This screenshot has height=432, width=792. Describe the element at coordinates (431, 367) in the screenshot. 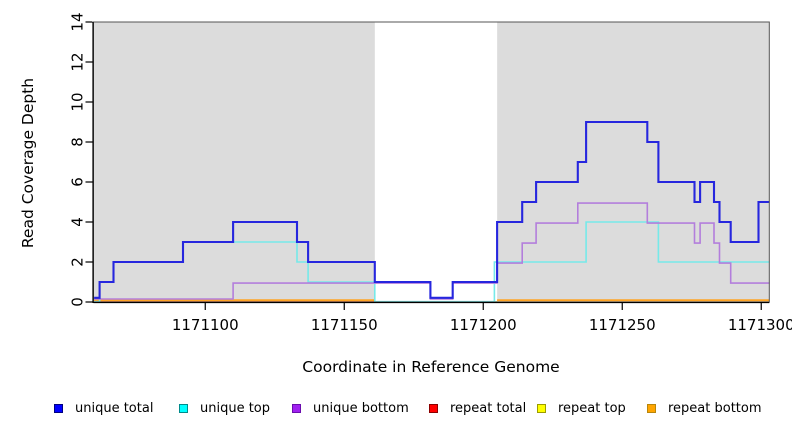

I see `x-axis-title: Coordinate in Reference Genome` at that location.